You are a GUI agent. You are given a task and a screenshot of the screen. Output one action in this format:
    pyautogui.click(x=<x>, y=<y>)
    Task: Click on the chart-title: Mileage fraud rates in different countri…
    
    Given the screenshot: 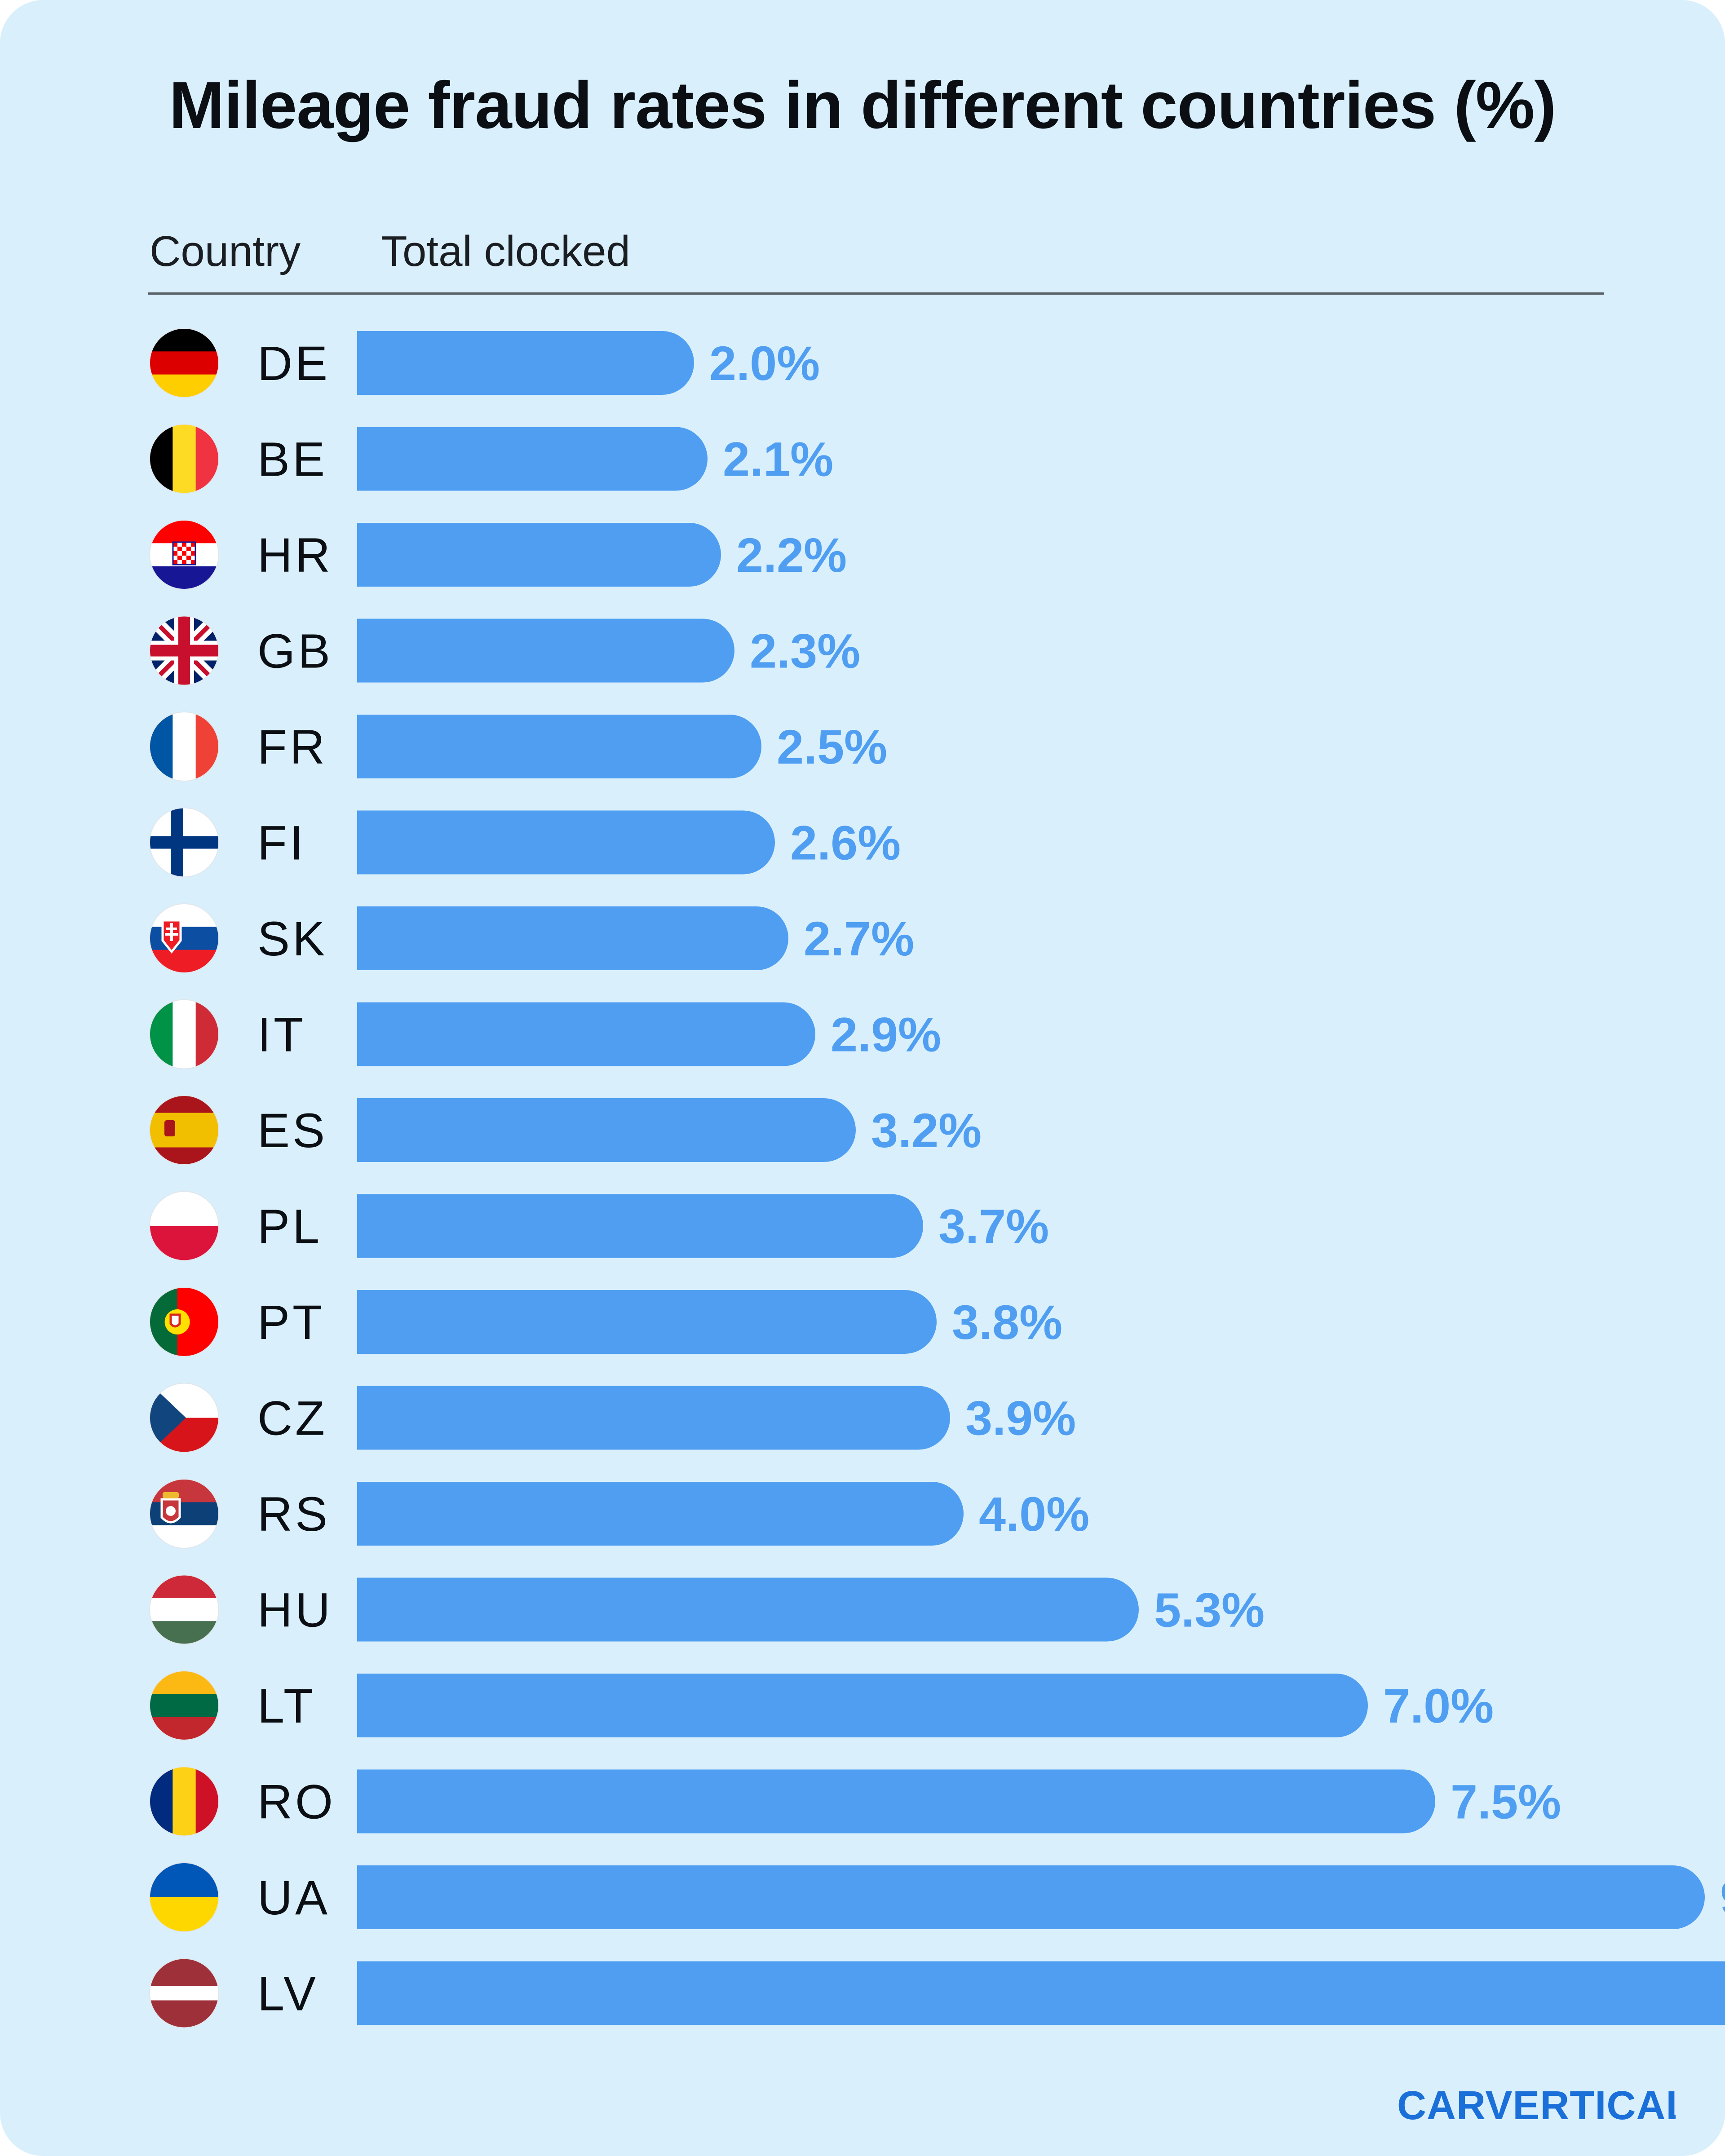 What is the action you would take?
    pyautogui.click(x=862, y=105)
    